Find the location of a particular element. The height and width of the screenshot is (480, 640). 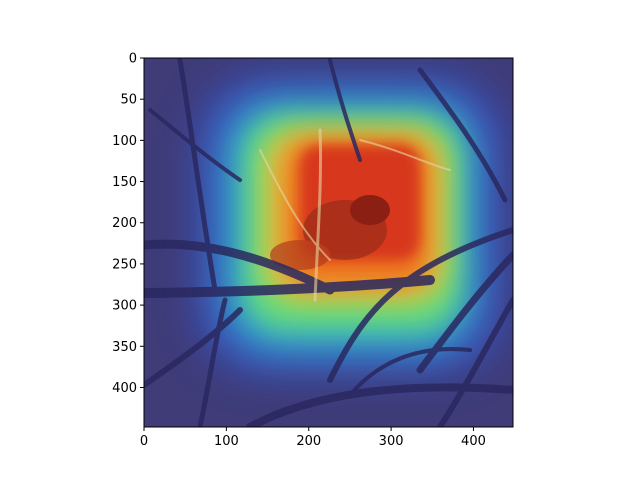

y-tick-label: 200 is located at coordinates (124, 223).